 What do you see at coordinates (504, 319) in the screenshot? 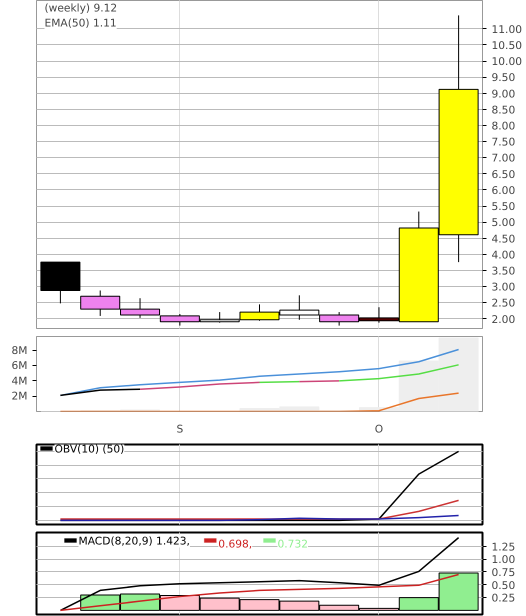
I see `y-tick-label: 2.00` at bounding box center [504, 319].